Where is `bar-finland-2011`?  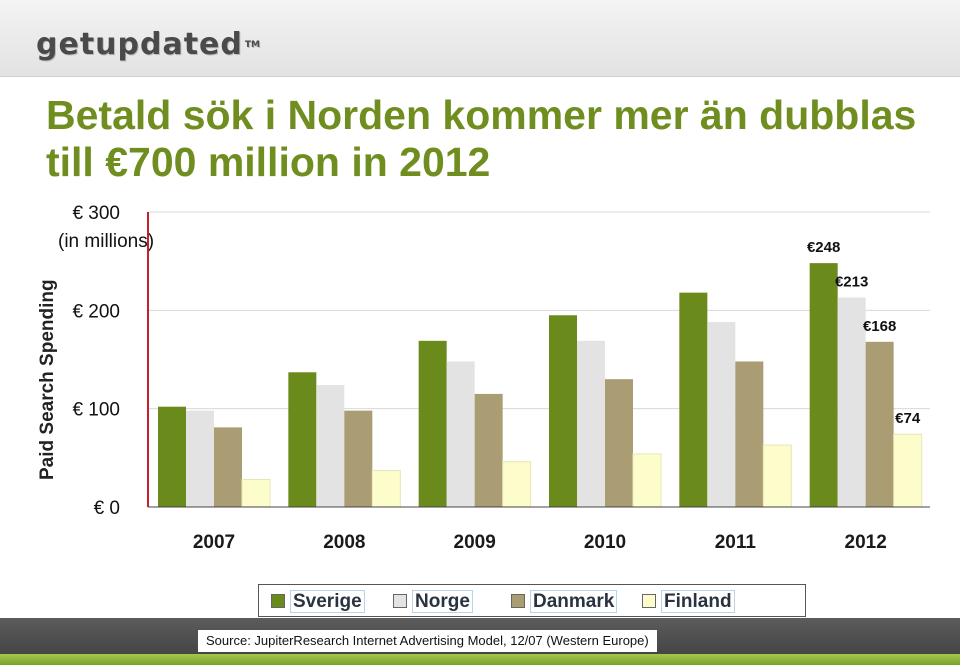
bar-finland-2011 is located at coordinates (777, 476).